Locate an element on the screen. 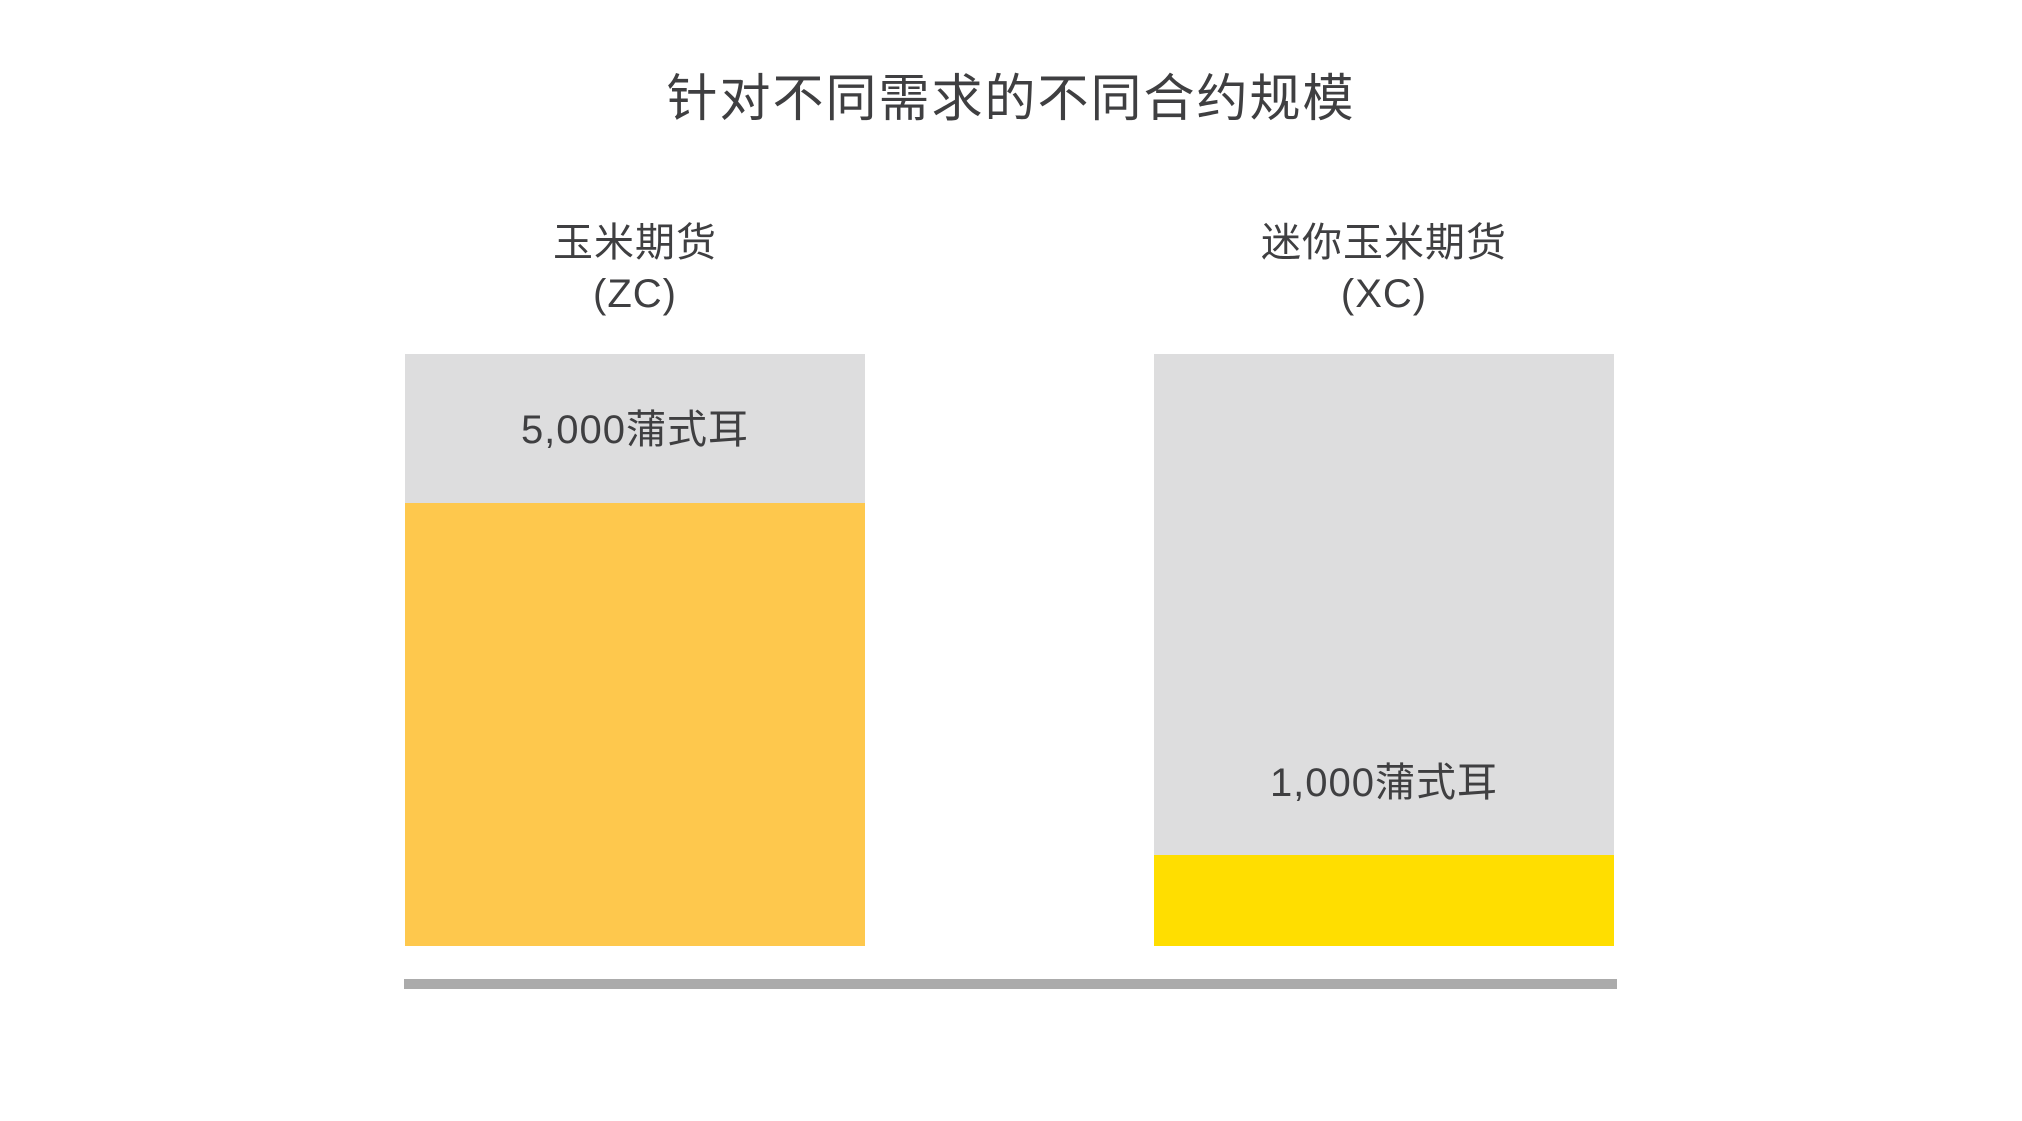  bar-fill-corn-futures is located at coordinates (635, 724).